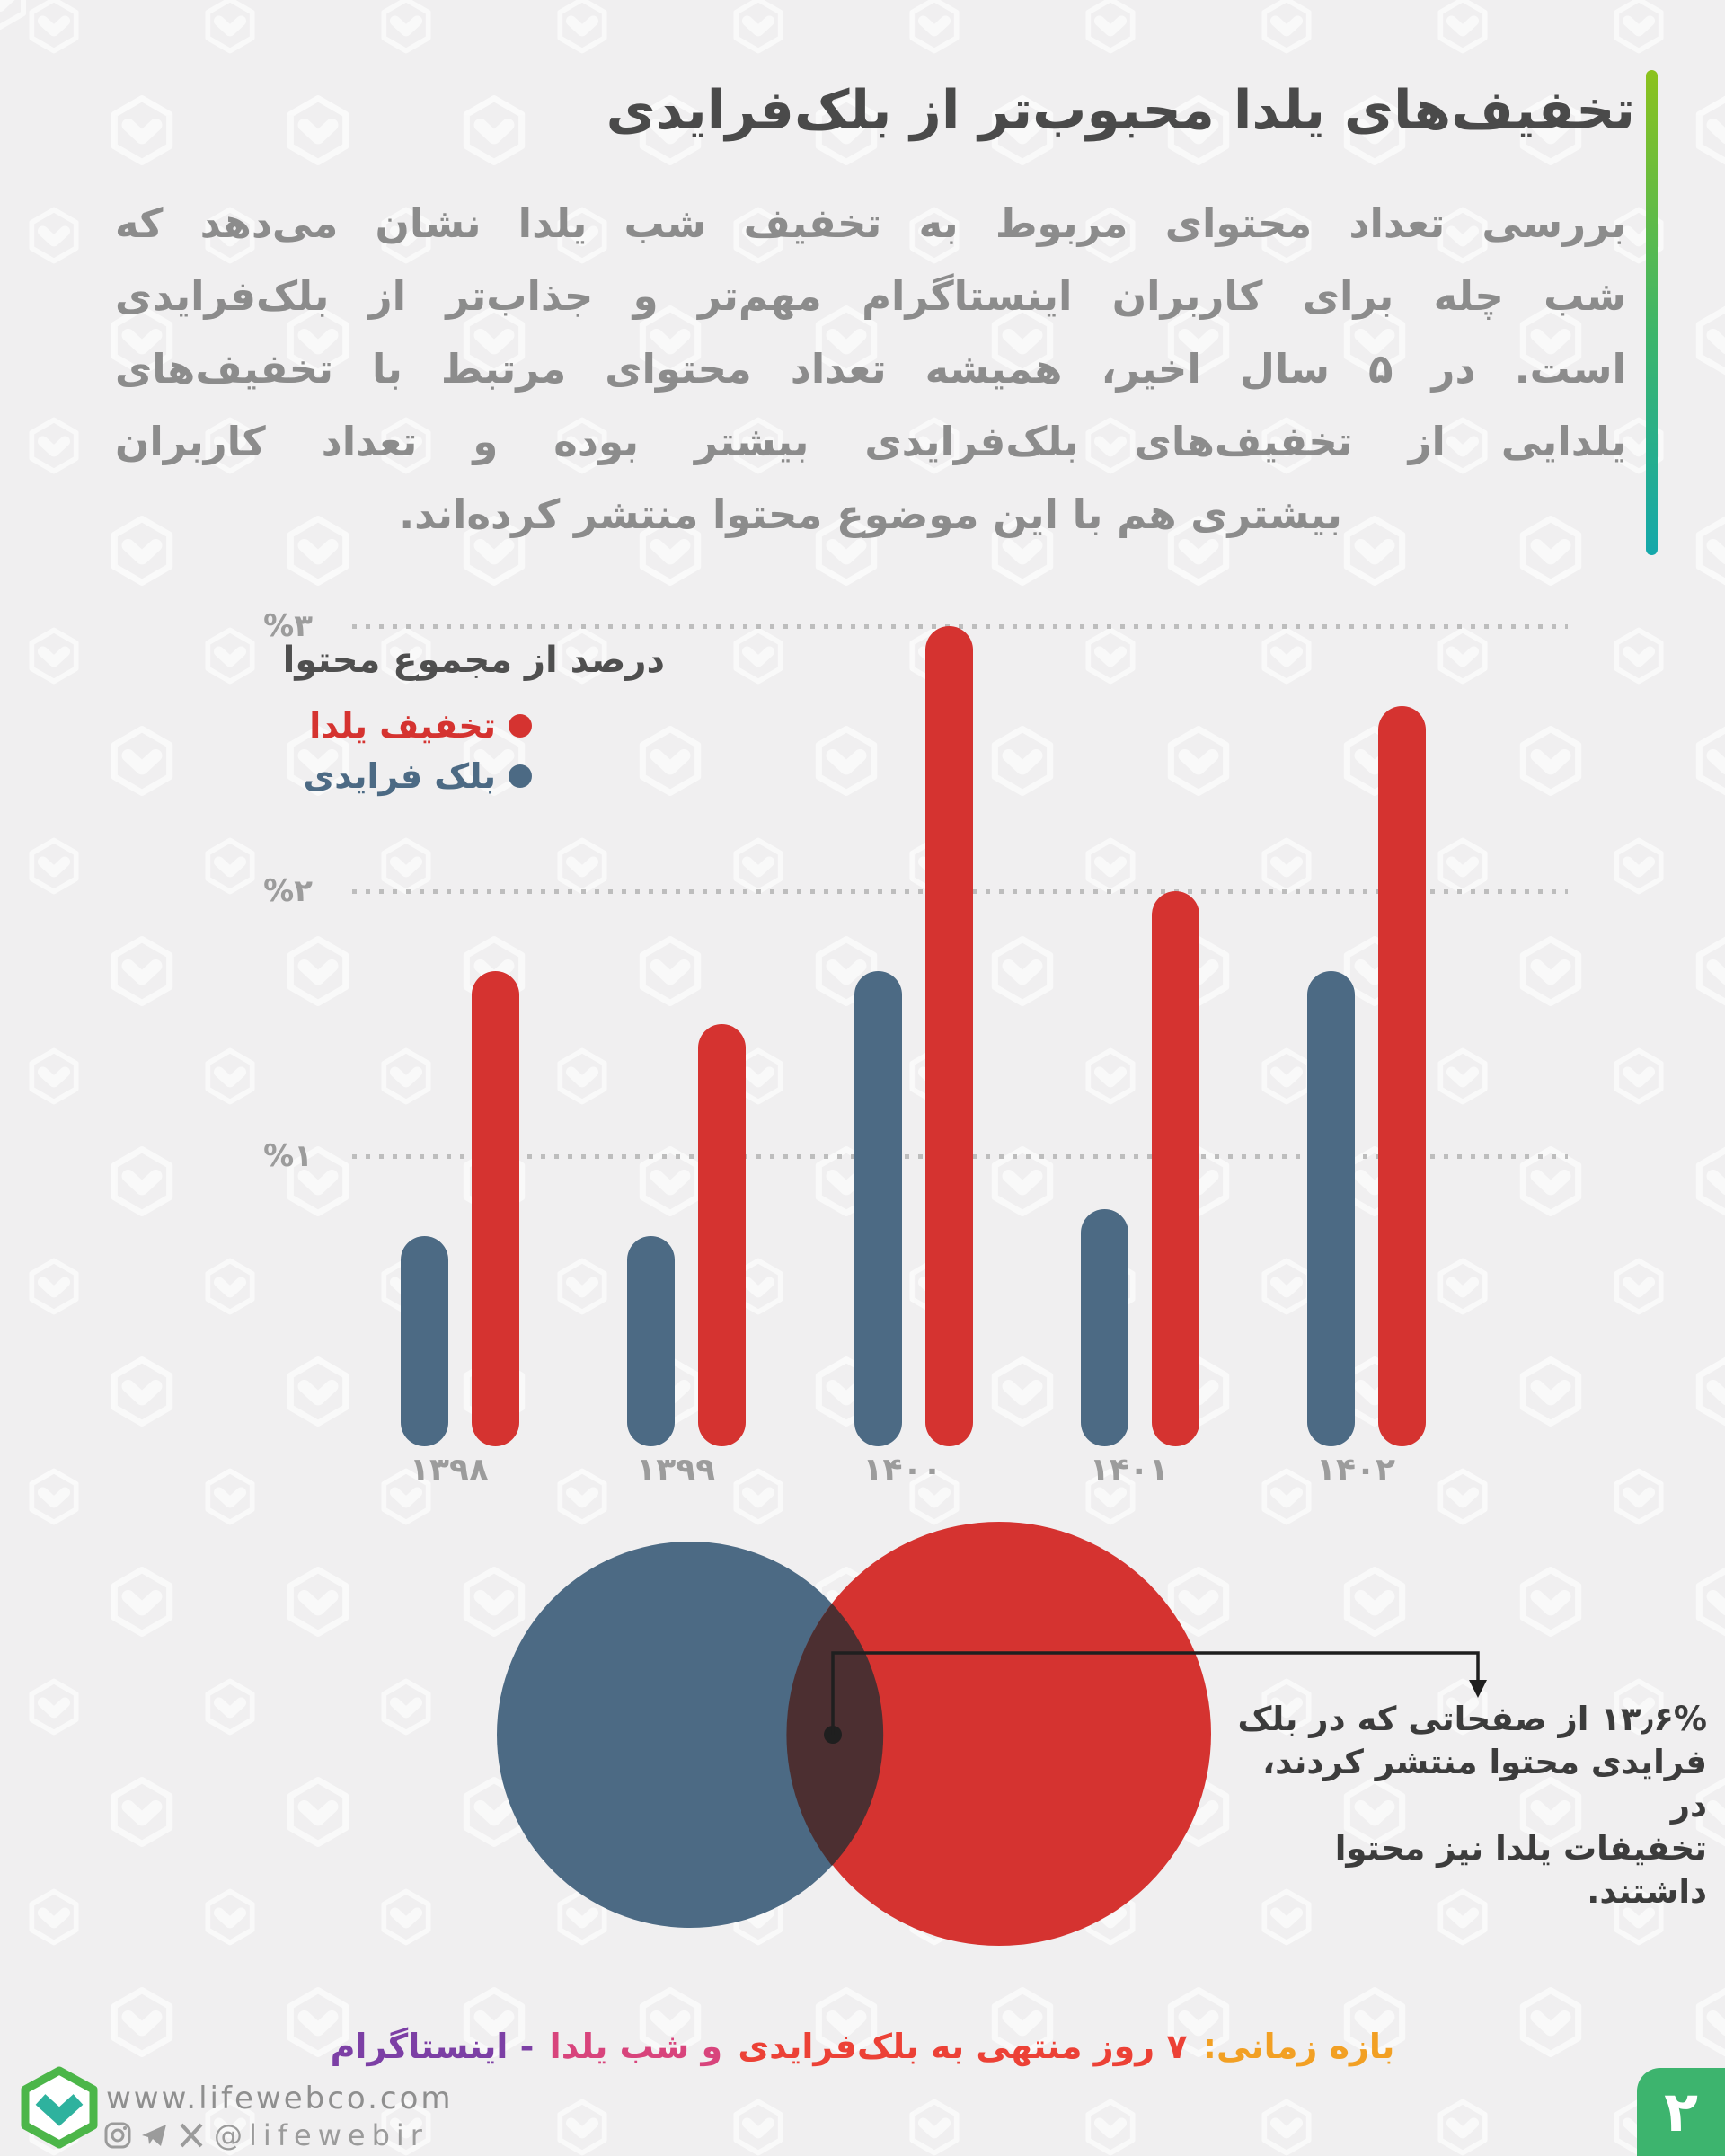 The width and height of the screenshot is (1725, 2156). Describe the element at coordinates (288, 1156) in the screenshot. I see `y-tick-label: %۱` at that location.